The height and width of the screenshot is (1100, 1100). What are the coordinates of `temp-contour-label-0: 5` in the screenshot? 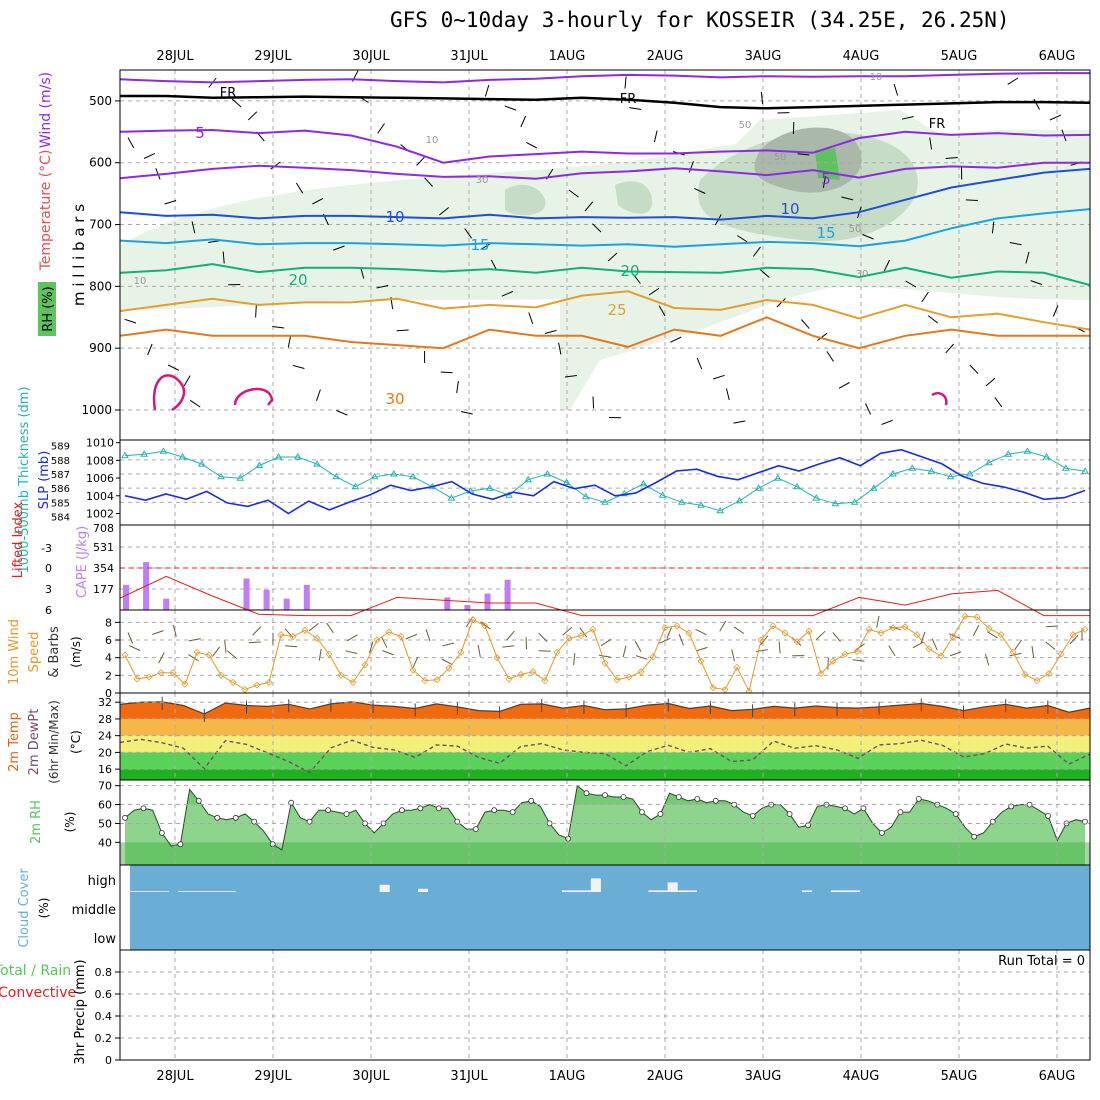 It's located at (200, 133).